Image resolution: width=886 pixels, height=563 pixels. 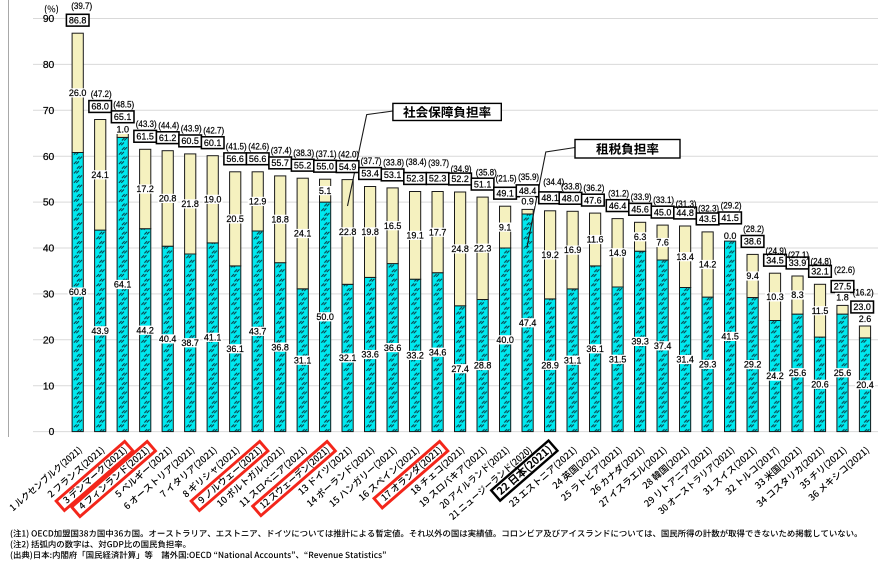 What do you see at coordinates (100, 107) in the screenshot?
I see `svg-text: 68.0` at bounding box center [100, 107].